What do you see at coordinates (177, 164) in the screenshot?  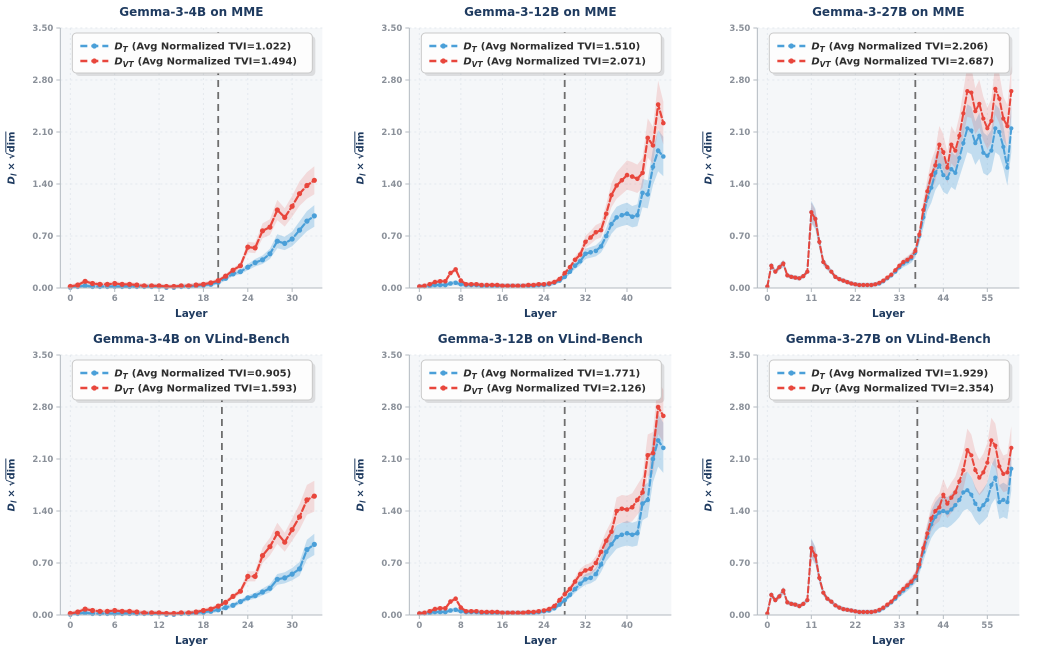 I see `axes: 0.00 0.70 1.40 2.10 2.80 3.50 0 6 12 18 24 30` at bounding box center [177, 164].